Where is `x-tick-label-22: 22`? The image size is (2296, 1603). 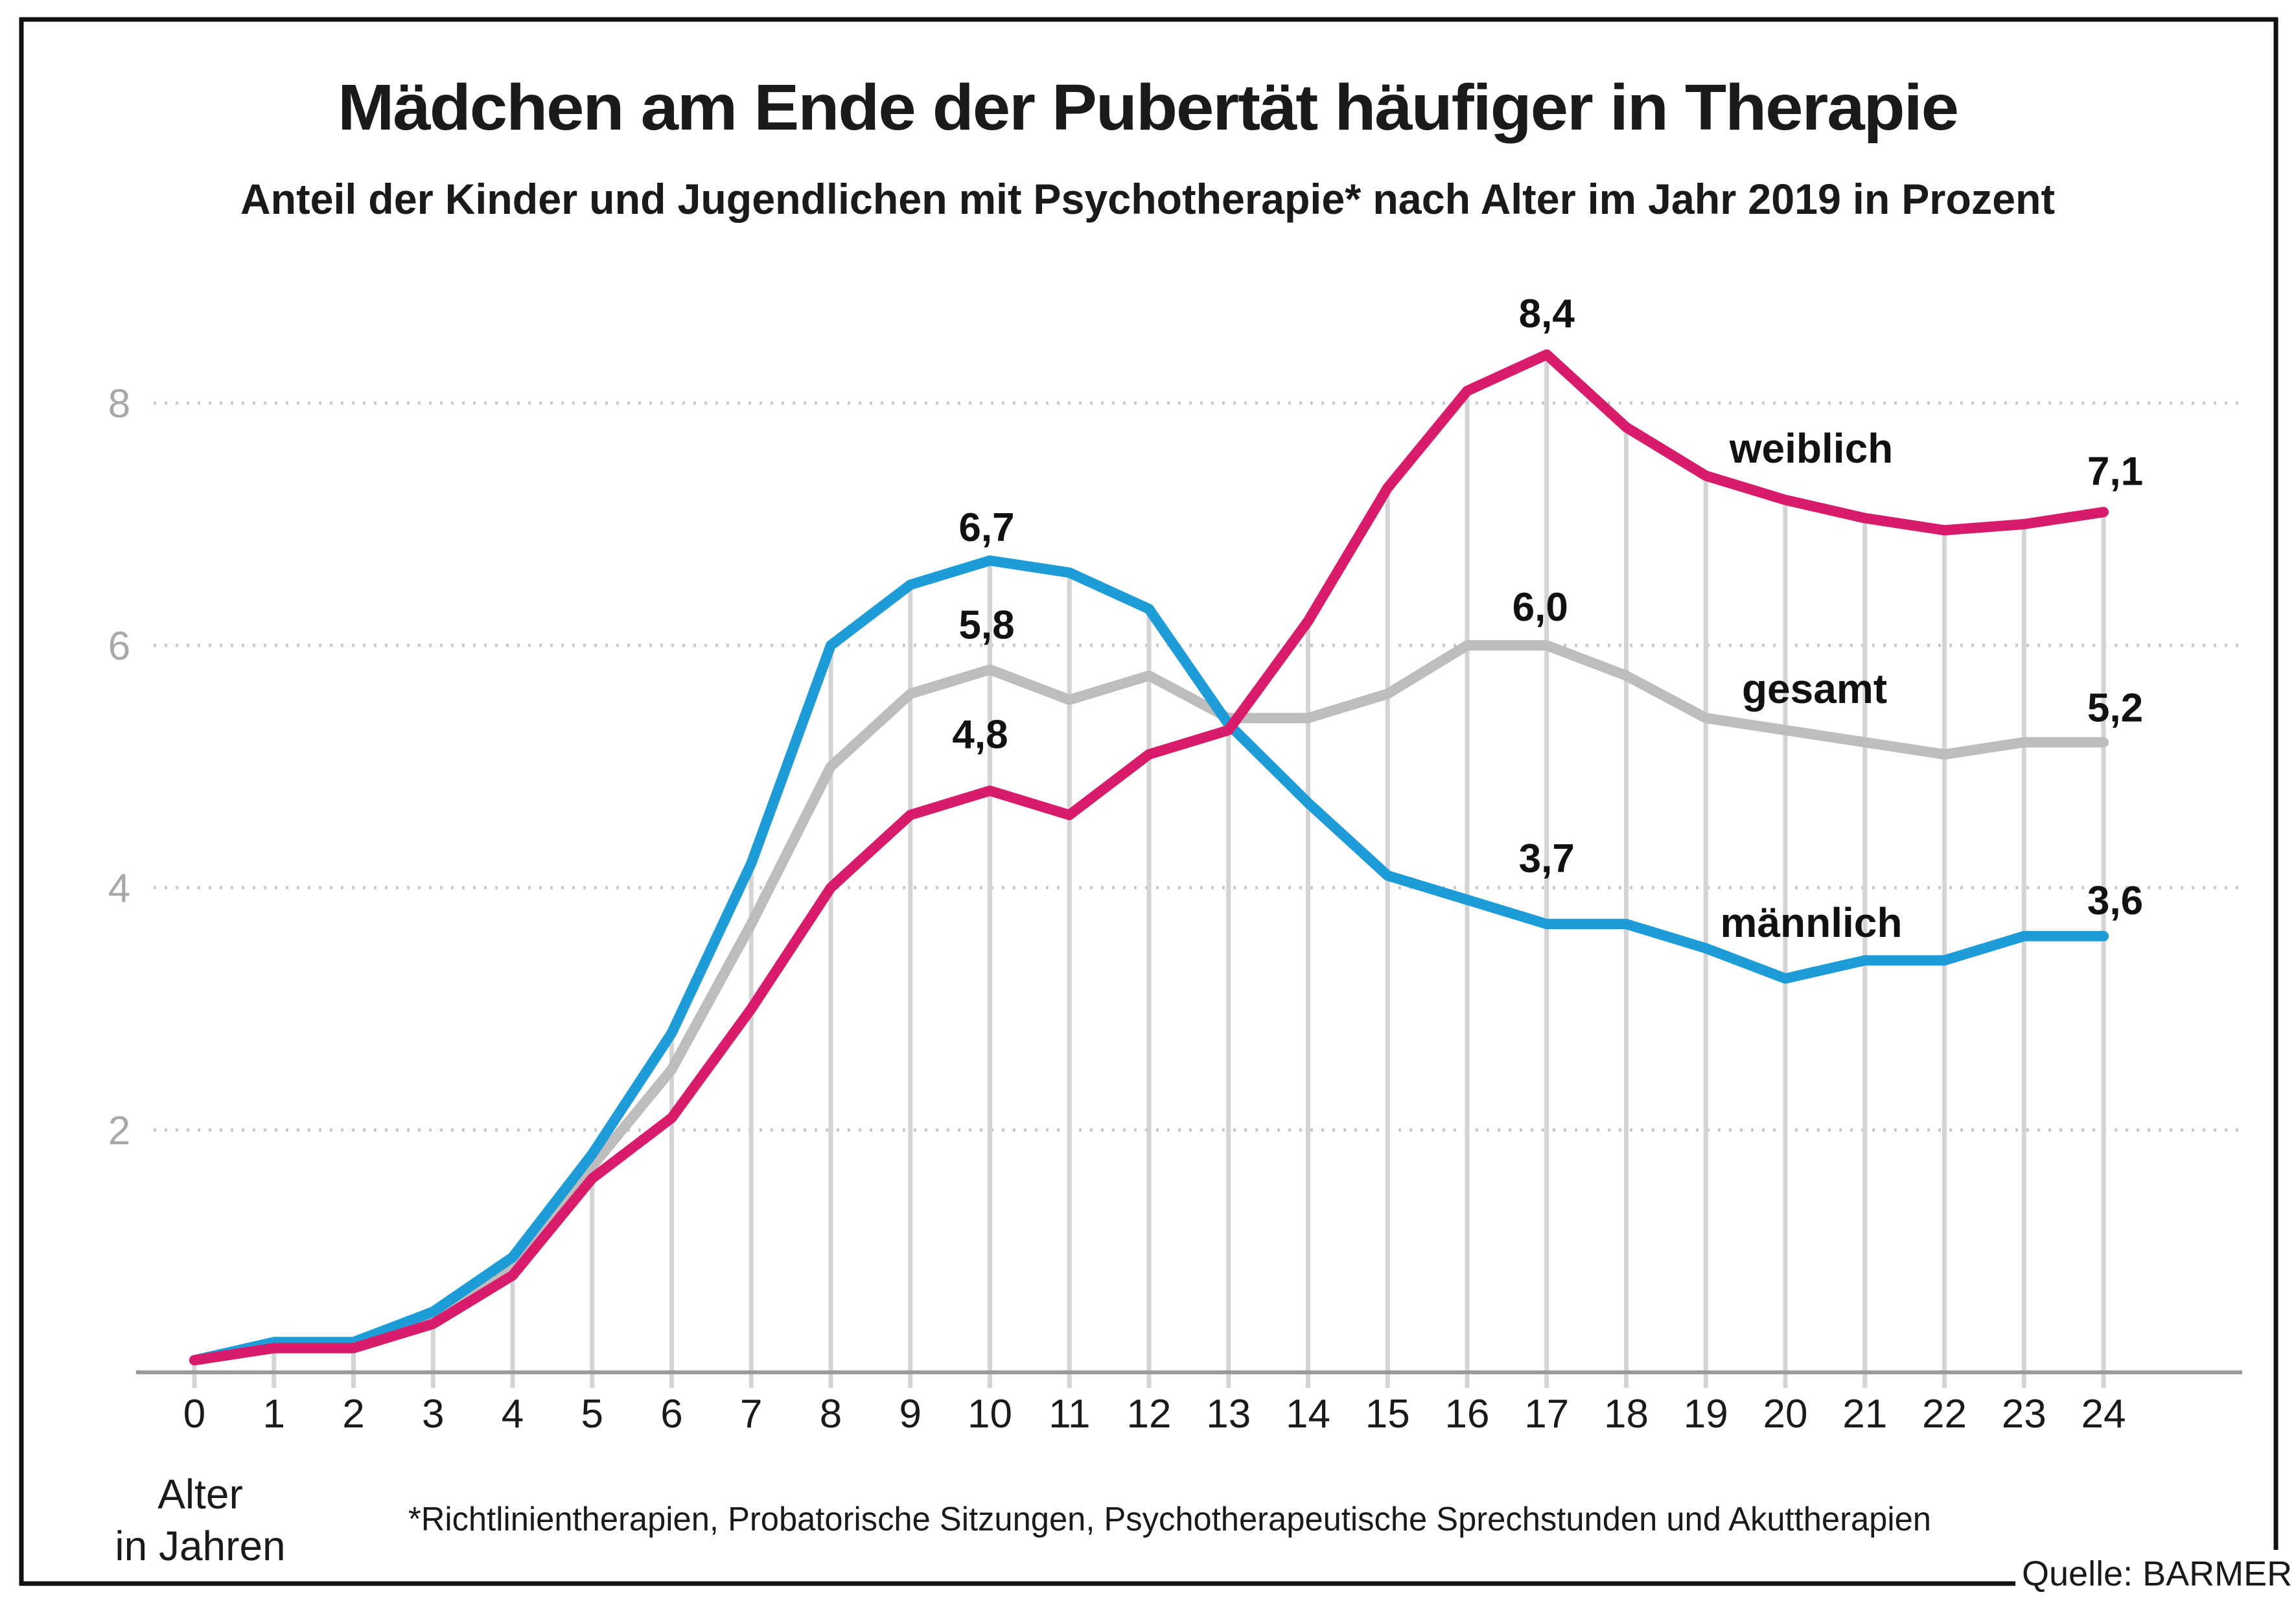
x-tick-label-22: 22 is located at coordinates (1944, 1414).